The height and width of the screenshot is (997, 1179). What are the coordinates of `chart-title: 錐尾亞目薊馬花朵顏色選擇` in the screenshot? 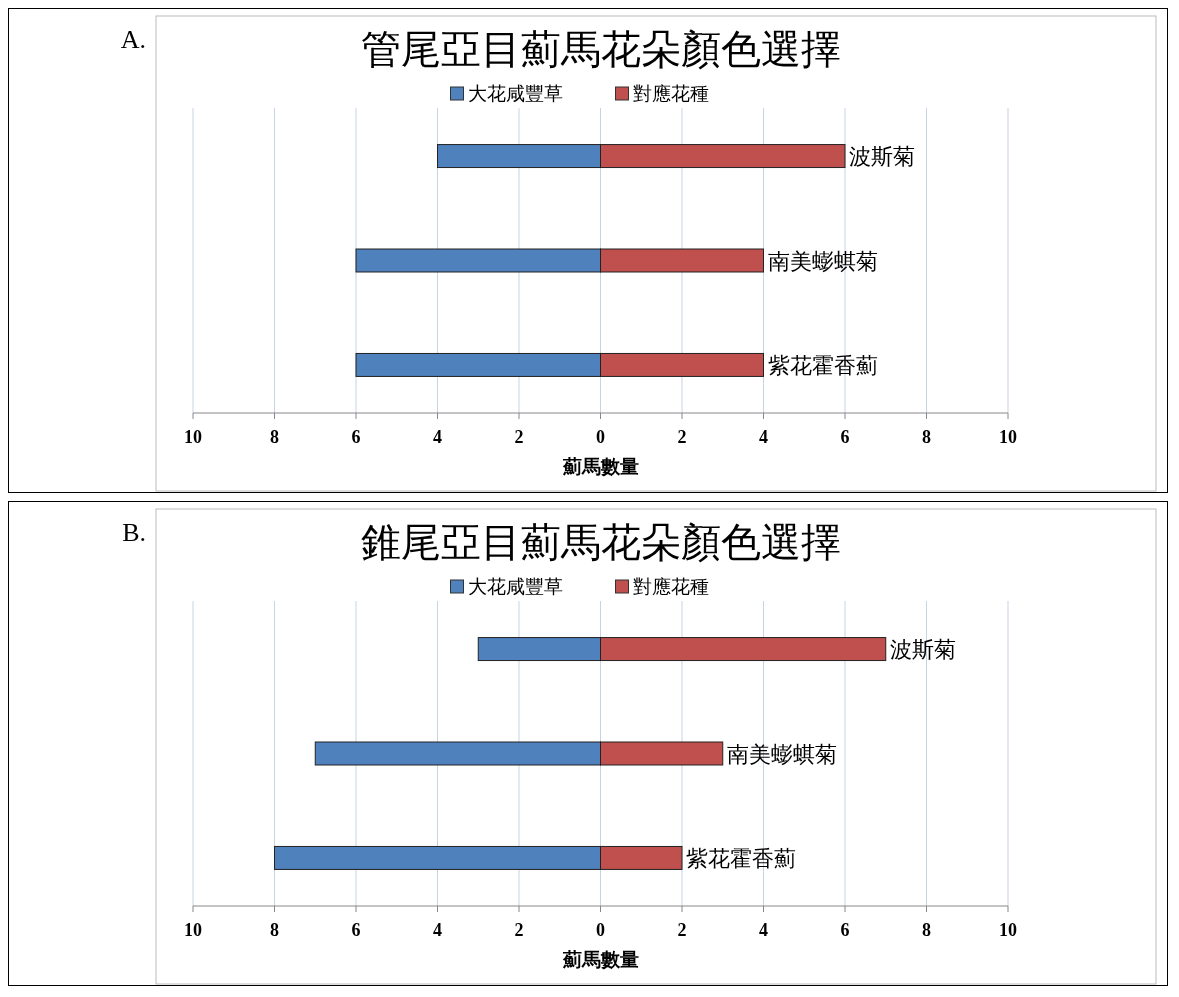 It's located at (600, 542).